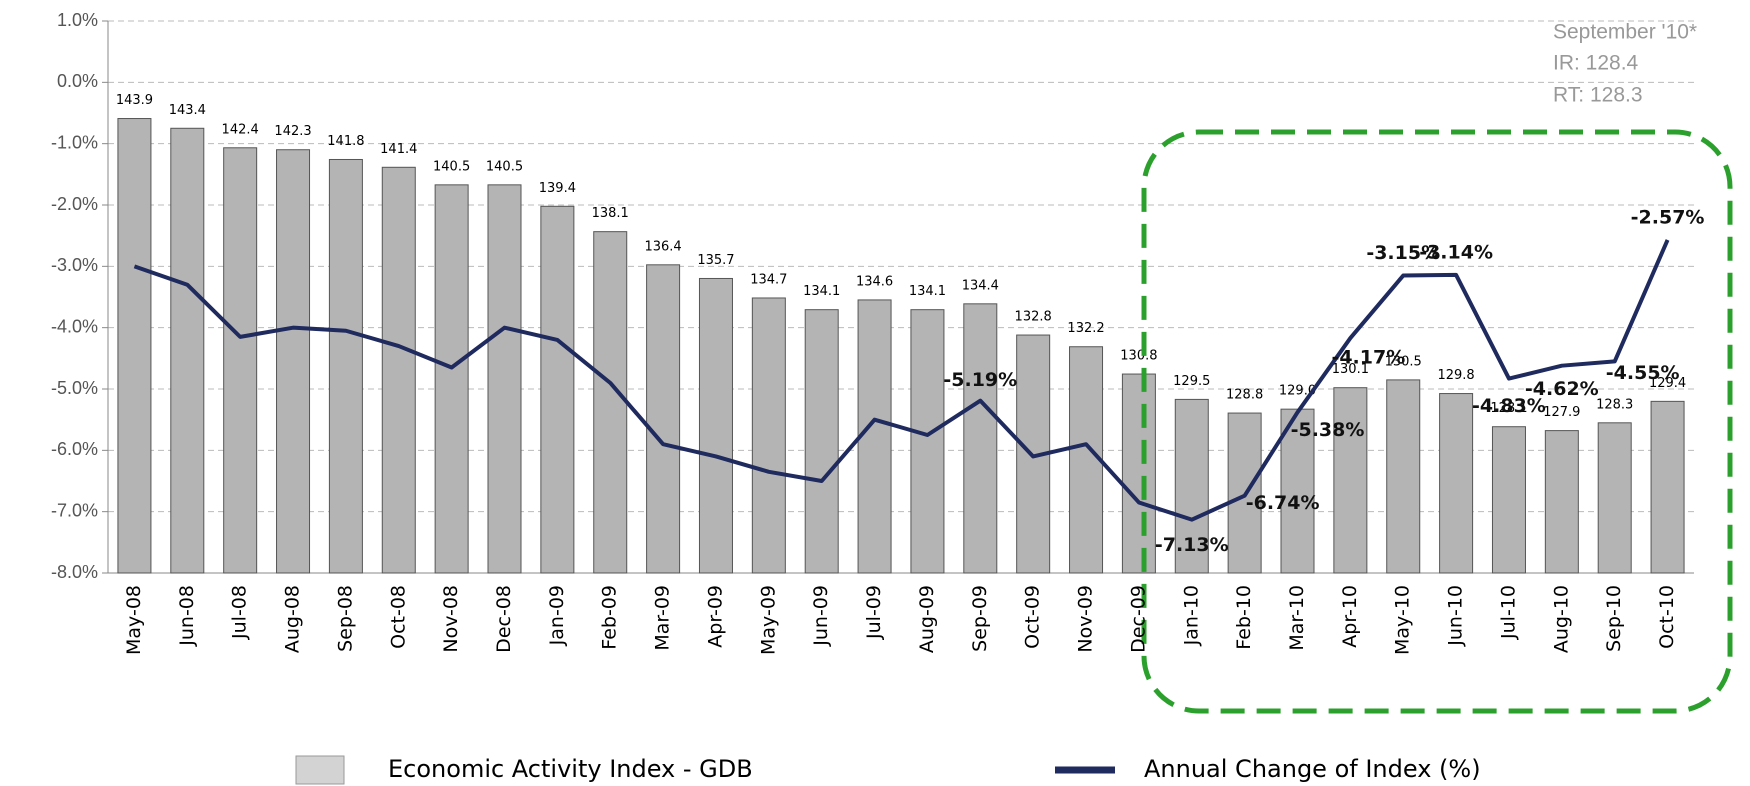 This screenshot has height=786, width=1750. I want to click on bar-value-label: 136.4, so click(662, 246).